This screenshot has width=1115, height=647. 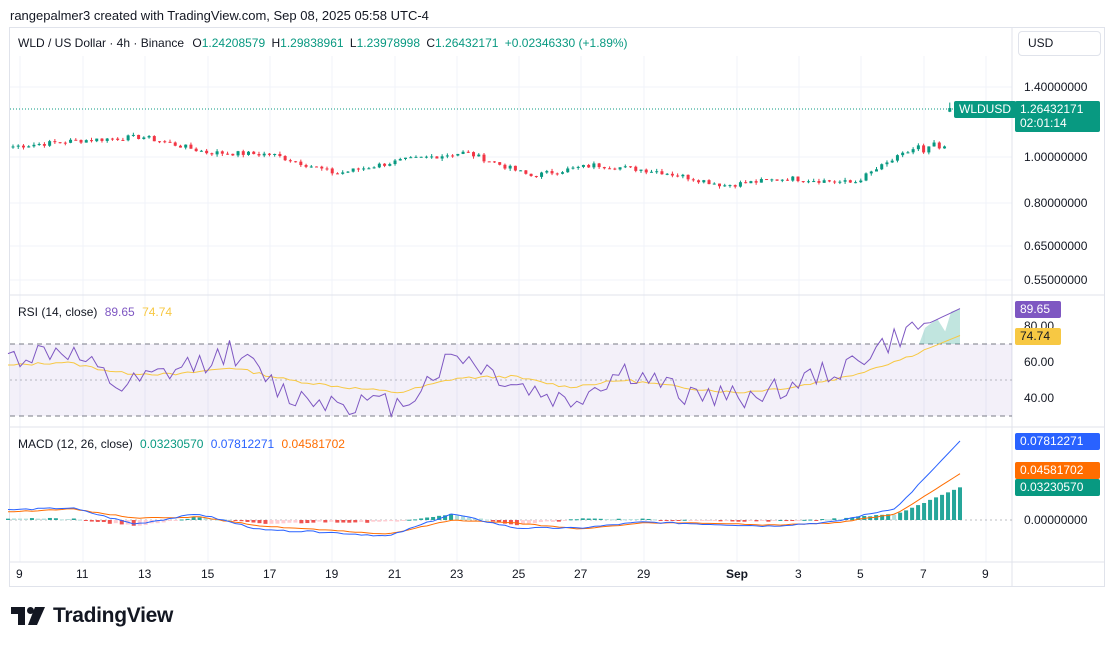 What do you see at coordinates (157, 312) in the screenshot?
I see `rsi-ma-value: 74.74` at bounding box center [157, 312].